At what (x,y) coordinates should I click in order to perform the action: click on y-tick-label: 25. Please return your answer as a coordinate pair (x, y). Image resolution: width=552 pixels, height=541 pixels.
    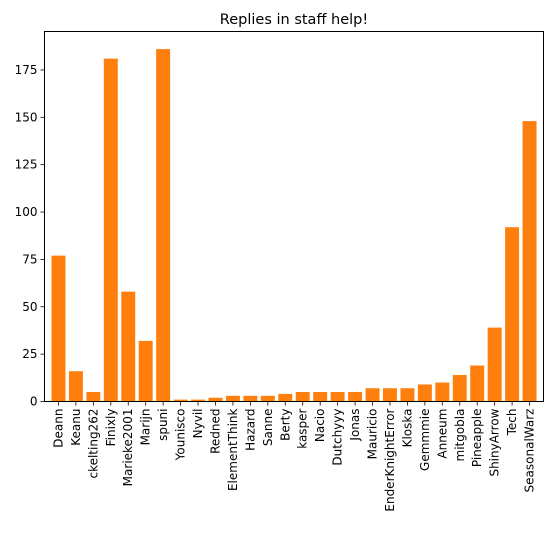
    Looking at the image, I should click on (29, 354).